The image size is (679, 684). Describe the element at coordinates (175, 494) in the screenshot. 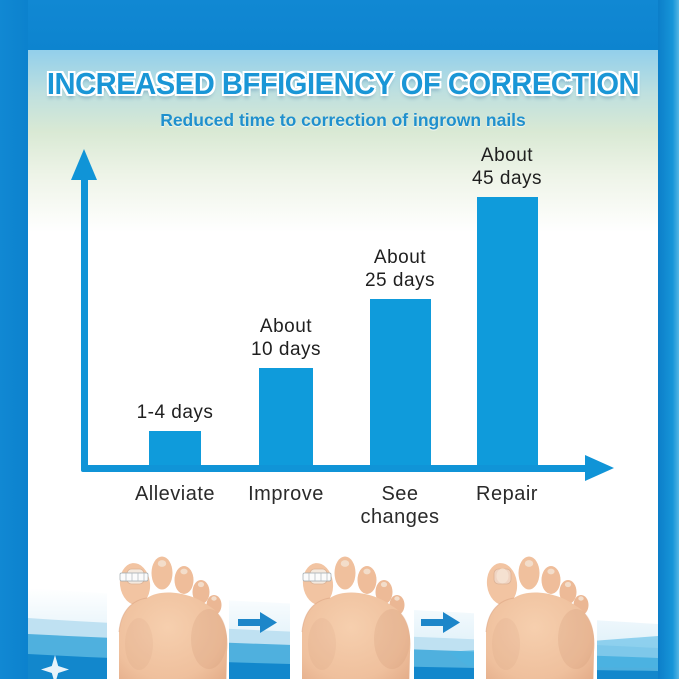

I see `category-label-alleviate: Alleviate` at that location.